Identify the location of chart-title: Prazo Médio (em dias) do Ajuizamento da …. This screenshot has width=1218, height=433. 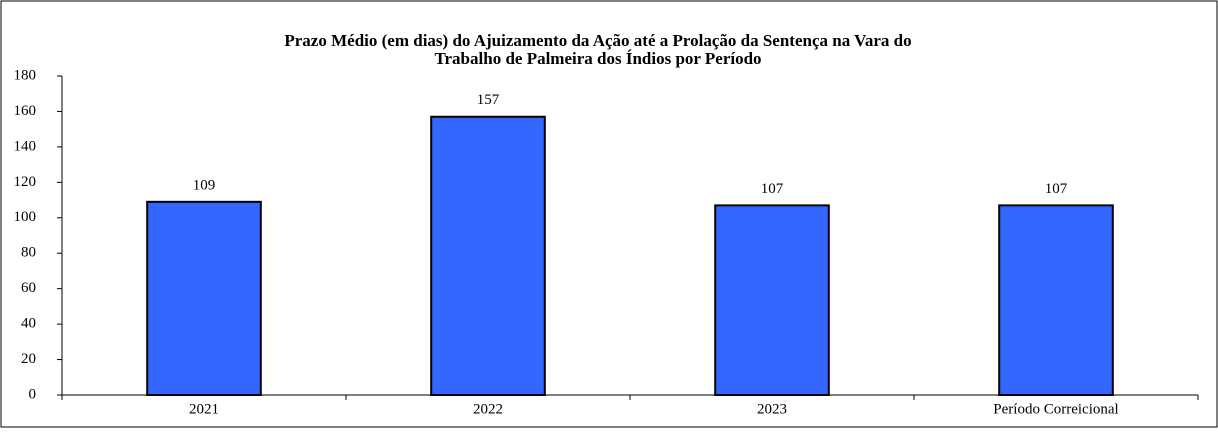
(597, 49).